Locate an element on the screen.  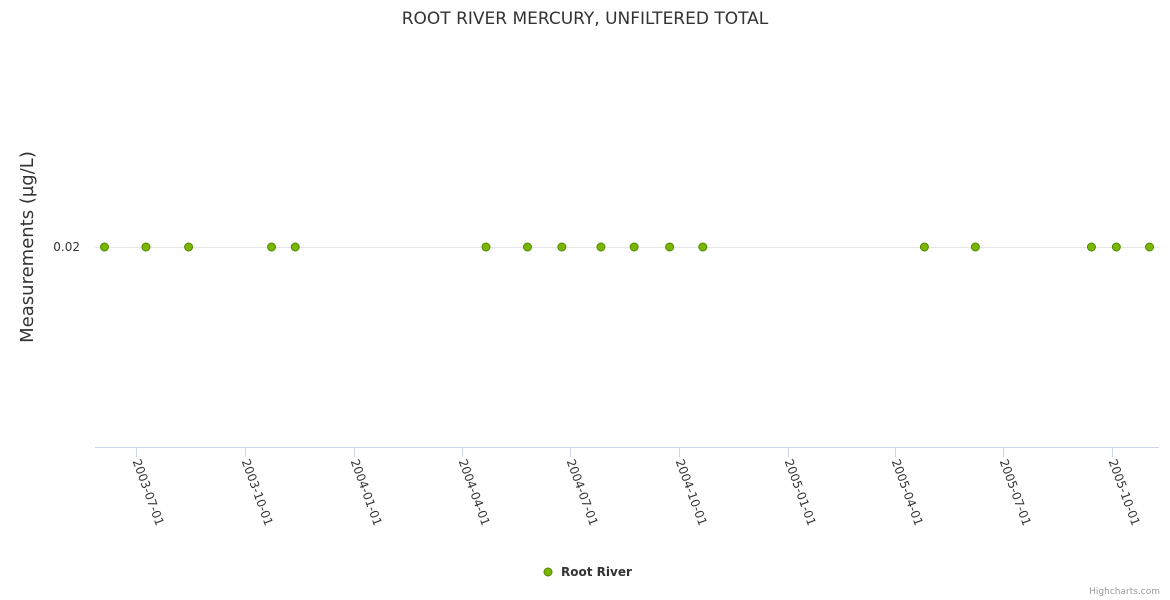
x-tick-label: 2005-10-01 is located at coordinates (1124, 492).